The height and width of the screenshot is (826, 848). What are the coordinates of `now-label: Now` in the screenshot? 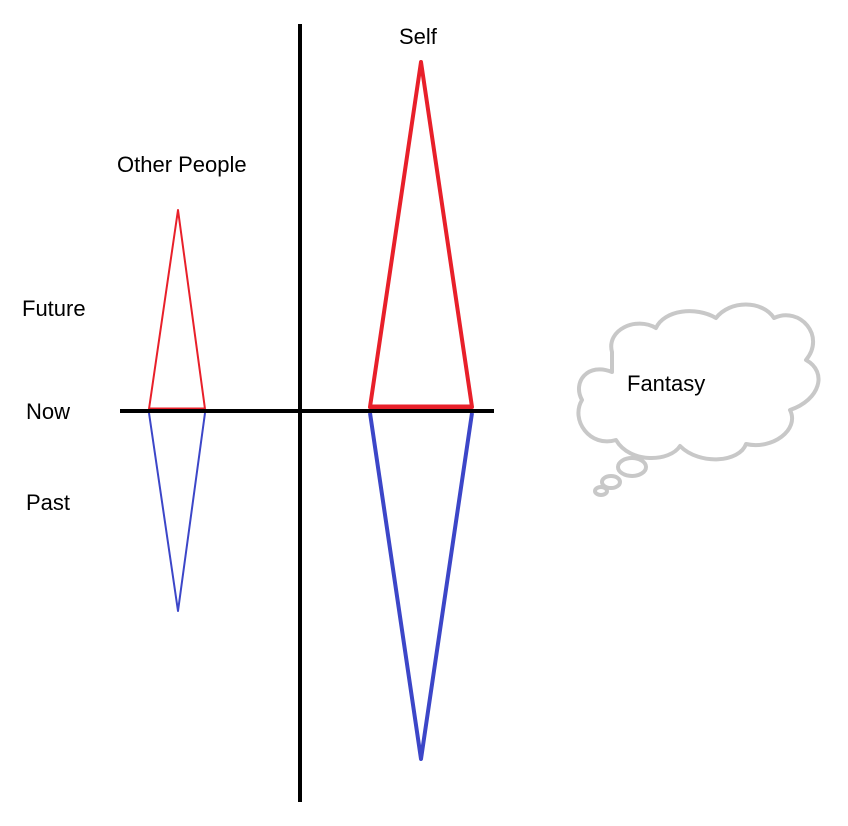 It's located at (48, 411).